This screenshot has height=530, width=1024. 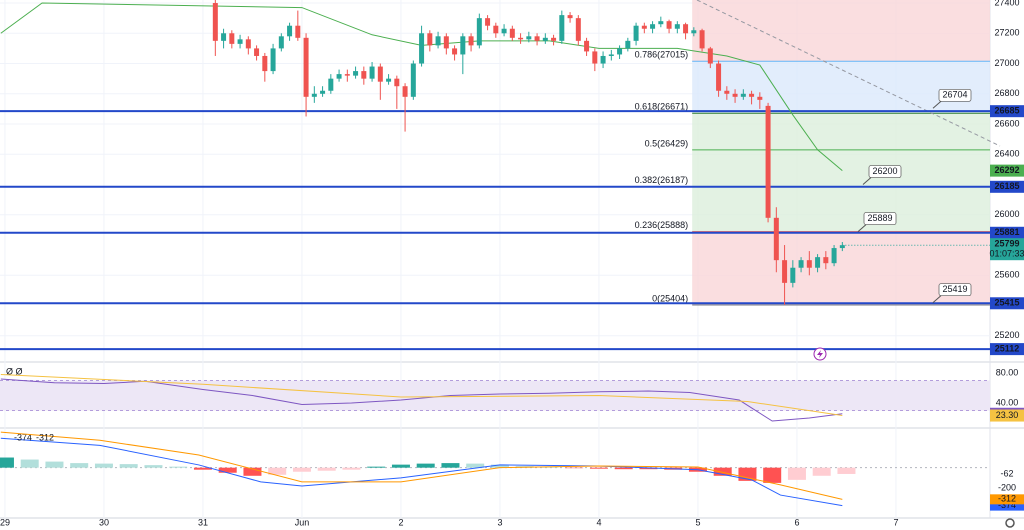 I want to click on settings-icon, so click(x=1010, y=523).